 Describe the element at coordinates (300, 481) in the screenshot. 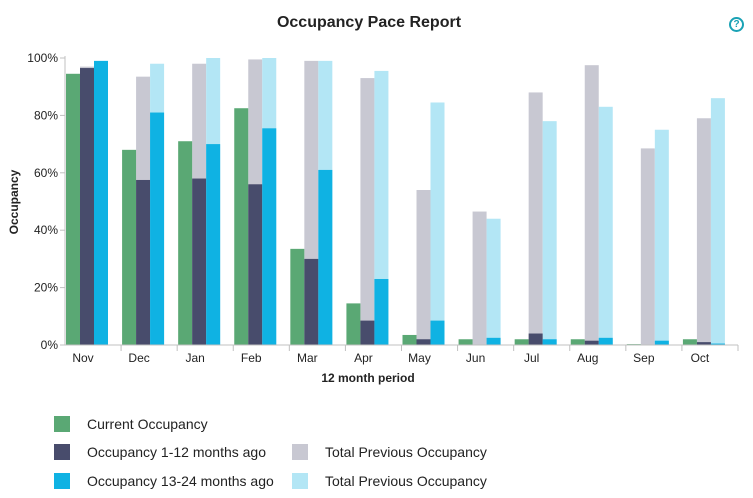

I see `legend-swatch-total24` at that location.